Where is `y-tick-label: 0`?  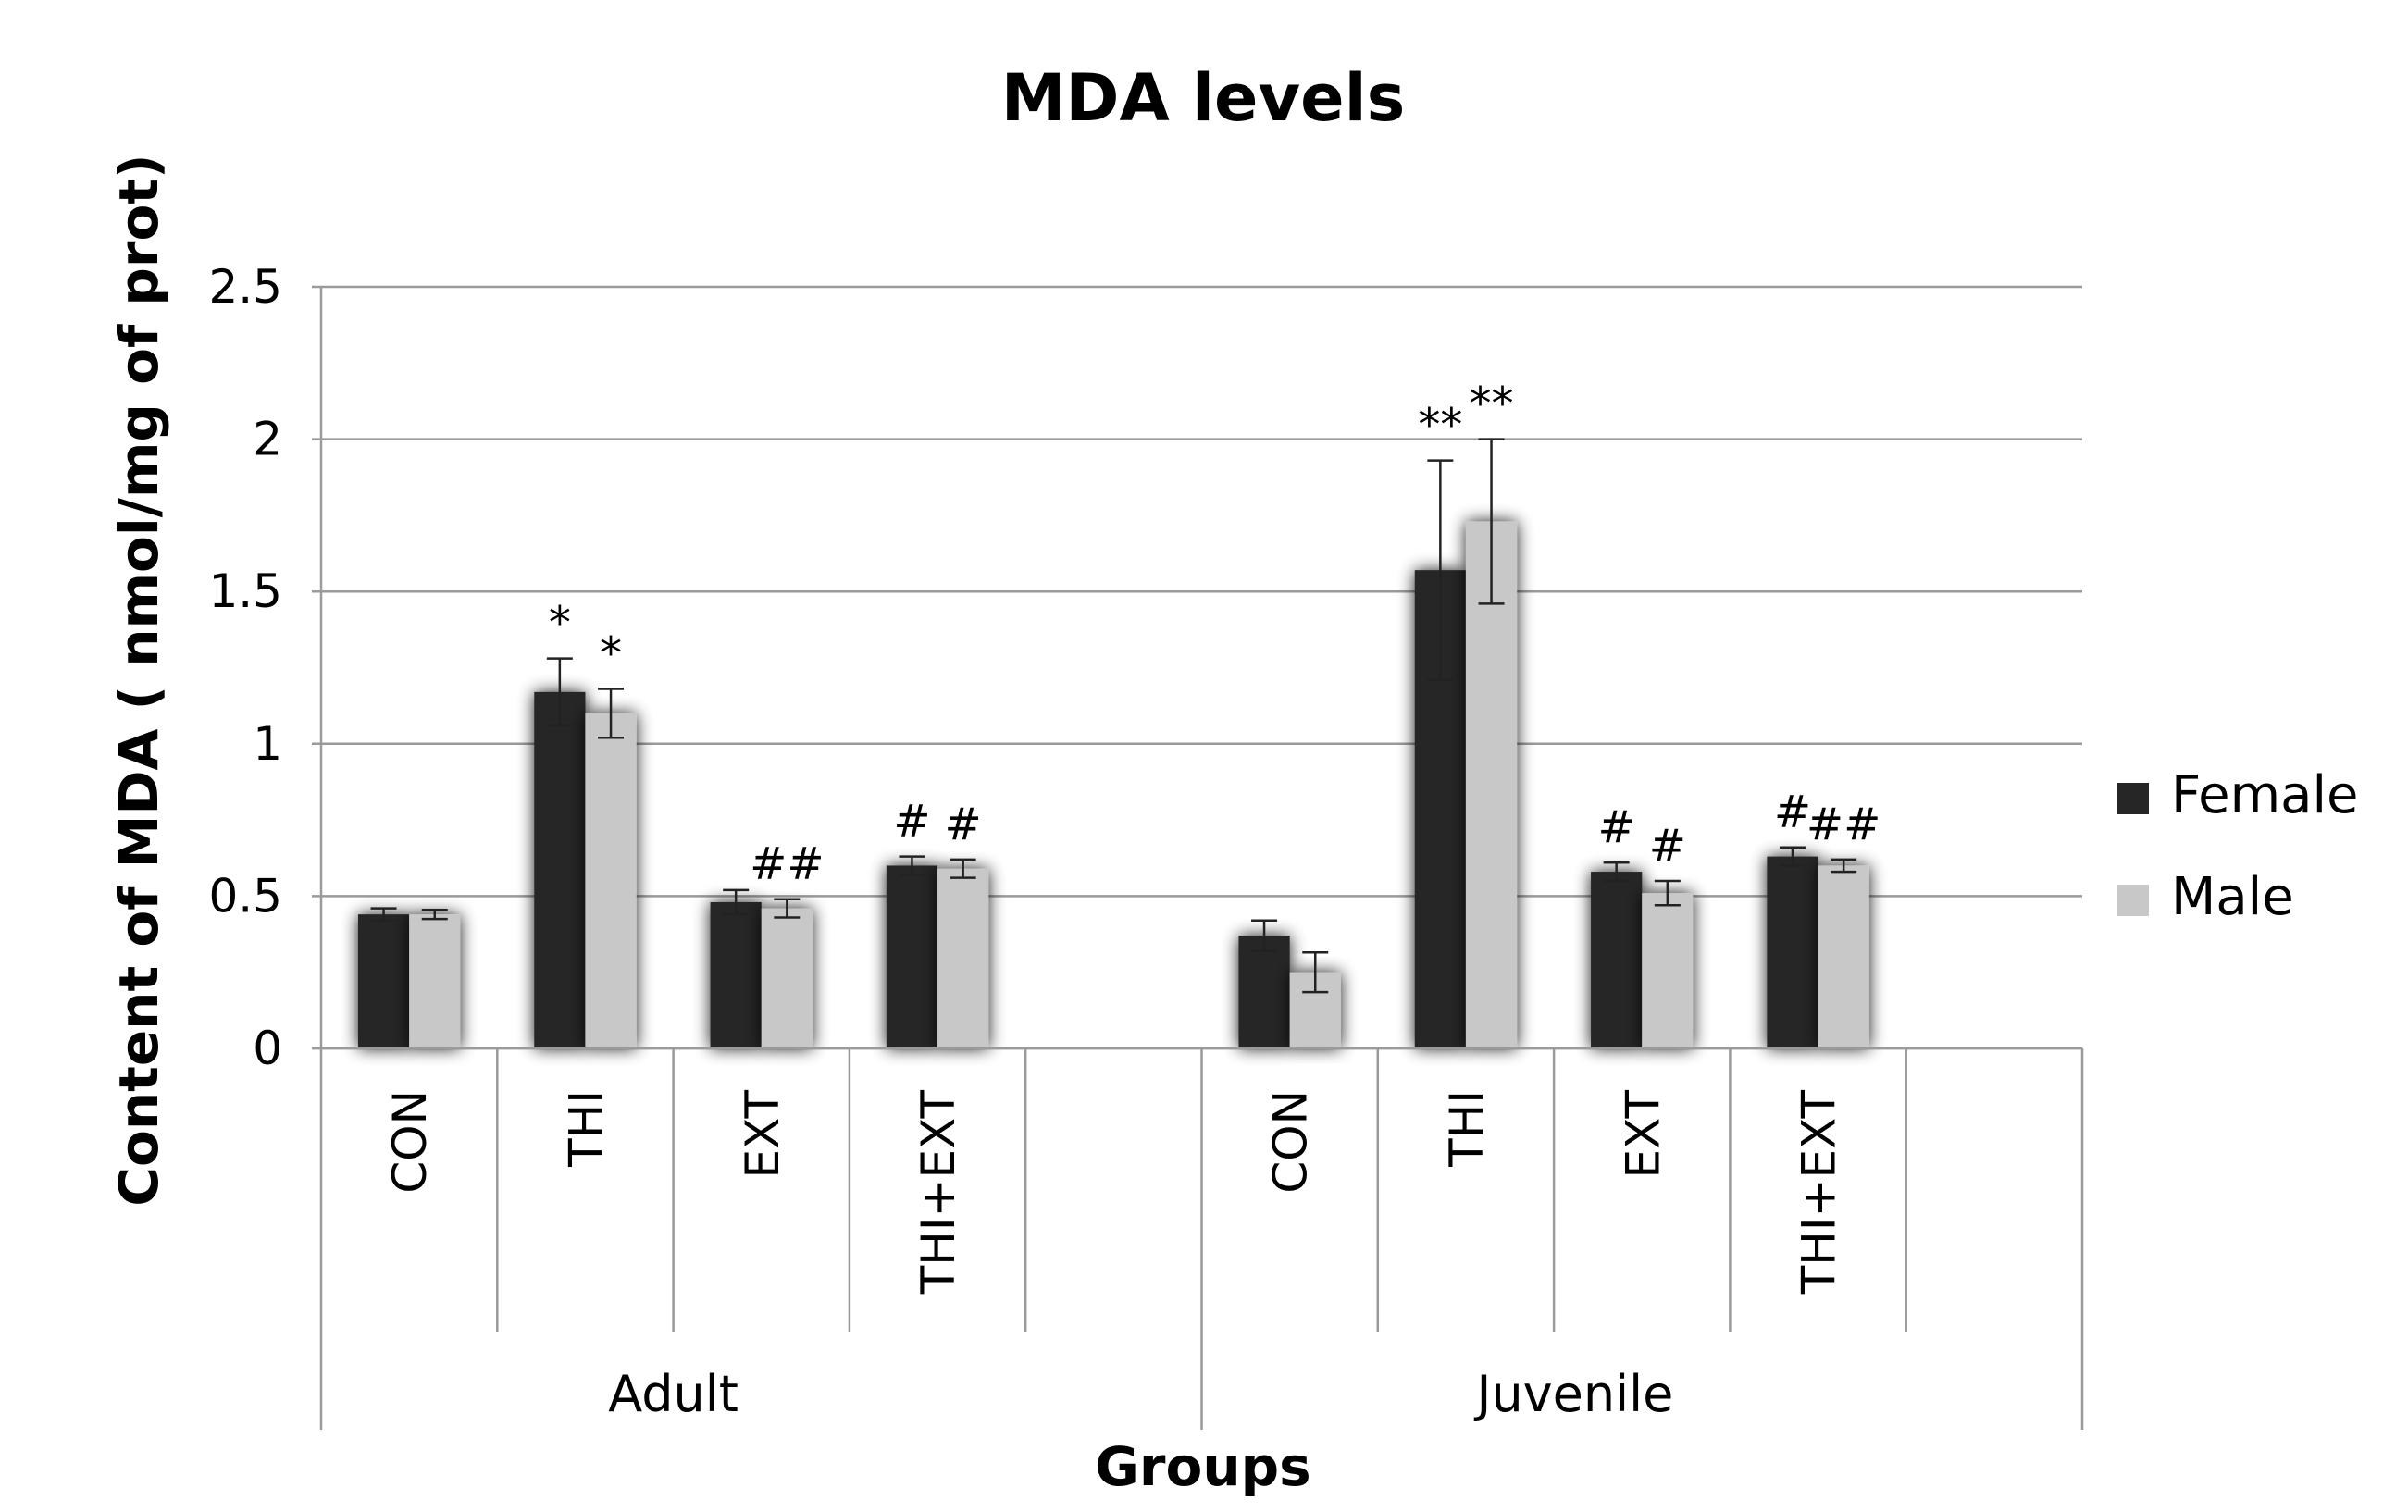
y-tick-label: 0 is located at coordinates (267, 1048).